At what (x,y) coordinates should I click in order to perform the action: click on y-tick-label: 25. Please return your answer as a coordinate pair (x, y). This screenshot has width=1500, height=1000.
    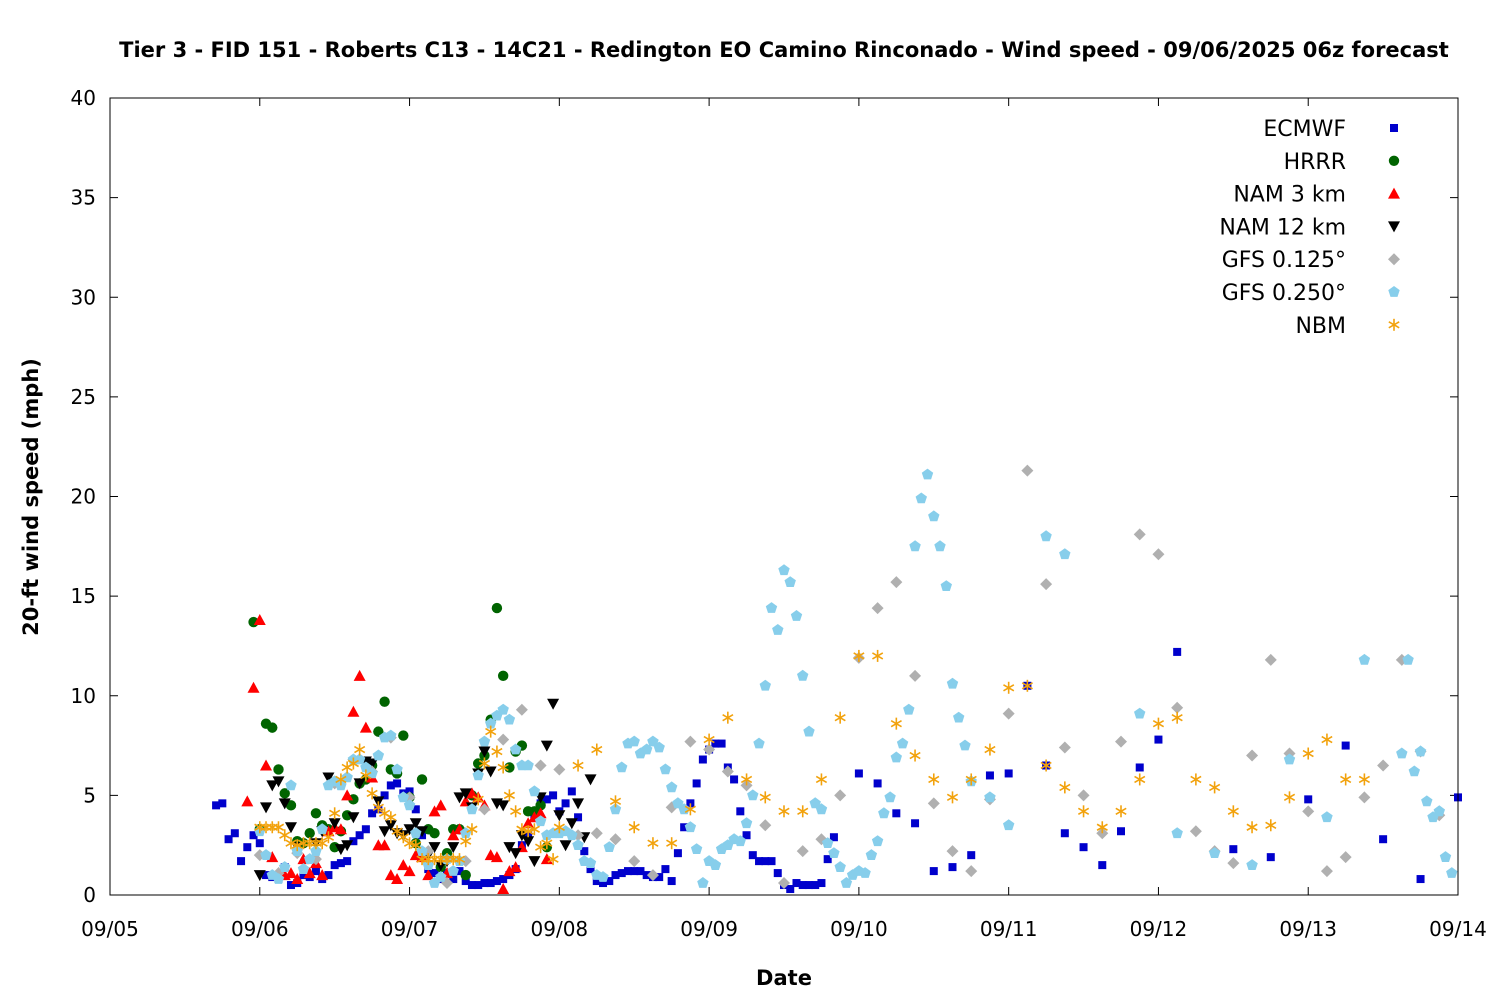
    Looking at the image, I should click on (83, 397).